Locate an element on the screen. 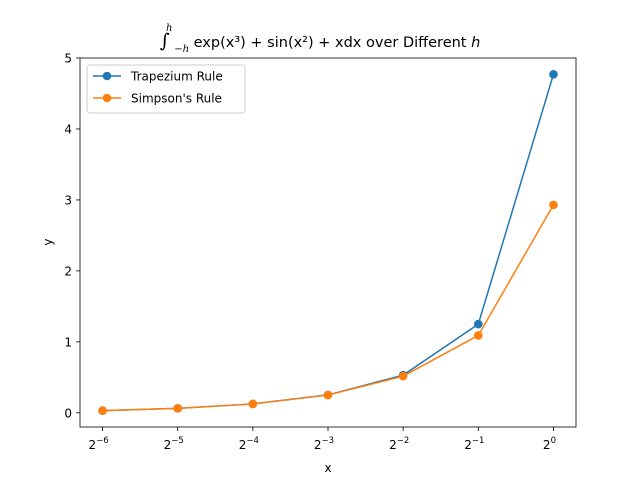  y-axis-label: y is located at coordinates (48, 241).